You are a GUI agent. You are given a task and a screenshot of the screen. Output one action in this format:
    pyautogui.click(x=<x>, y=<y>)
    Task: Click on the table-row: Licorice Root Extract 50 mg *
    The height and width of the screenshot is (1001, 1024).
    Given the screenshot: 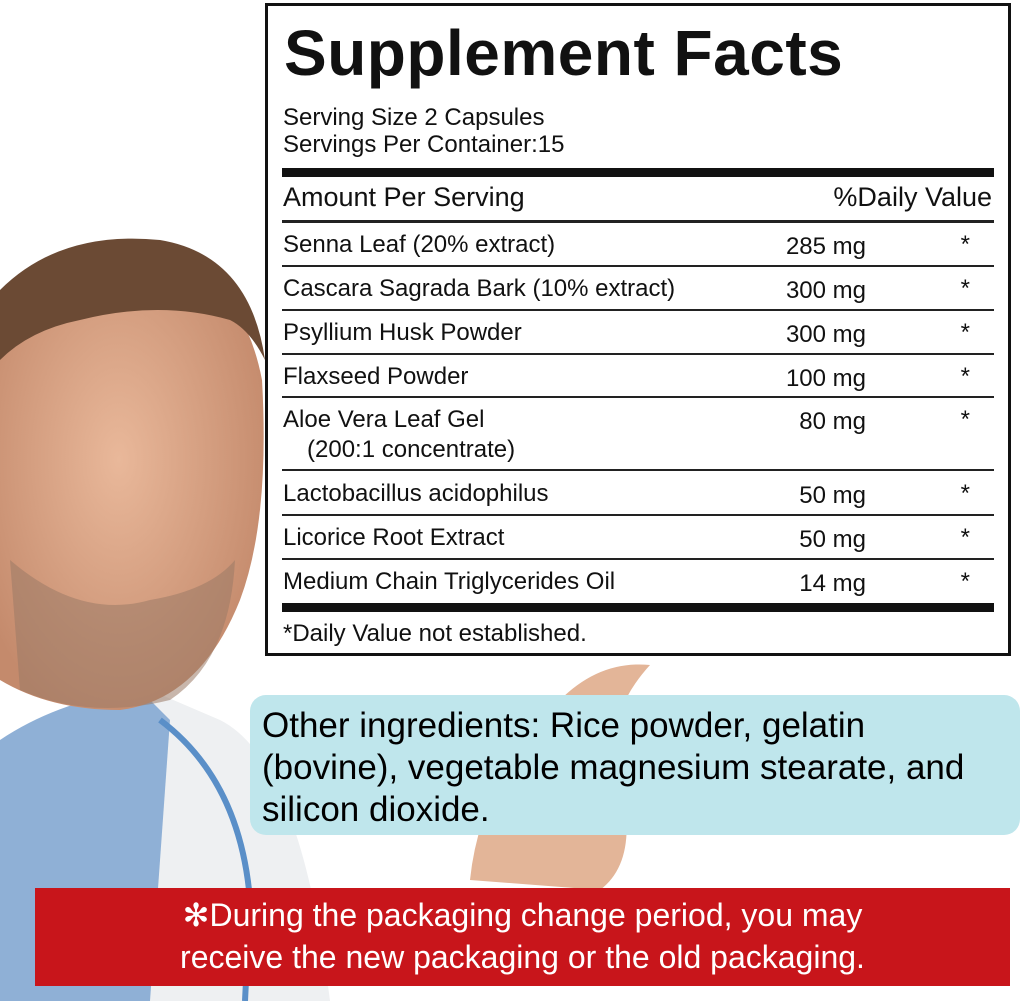 What is the action you would take?
    pyautogui.click(x=637, y=538)
    